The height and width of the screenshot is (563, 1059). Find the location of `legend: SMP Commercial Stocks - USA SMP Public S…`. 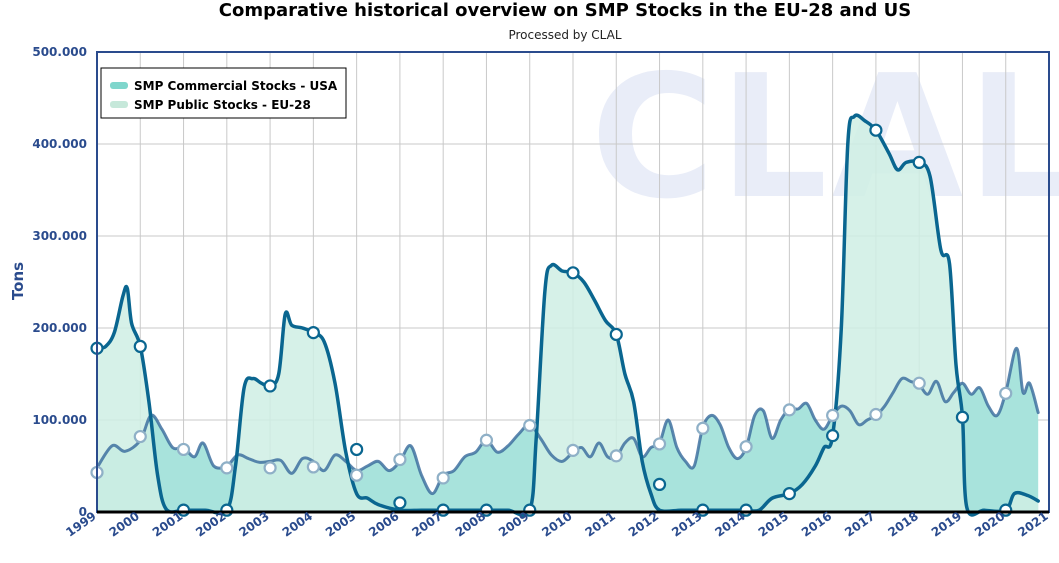

legend: SMP Commercial Stocks - USA SMP Public S… is located at coordinates (223, 93).